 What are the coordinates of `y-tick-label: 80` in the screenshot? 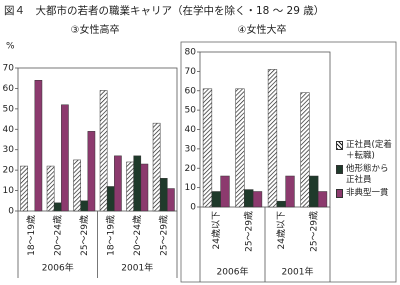 It's located at (191, 53).